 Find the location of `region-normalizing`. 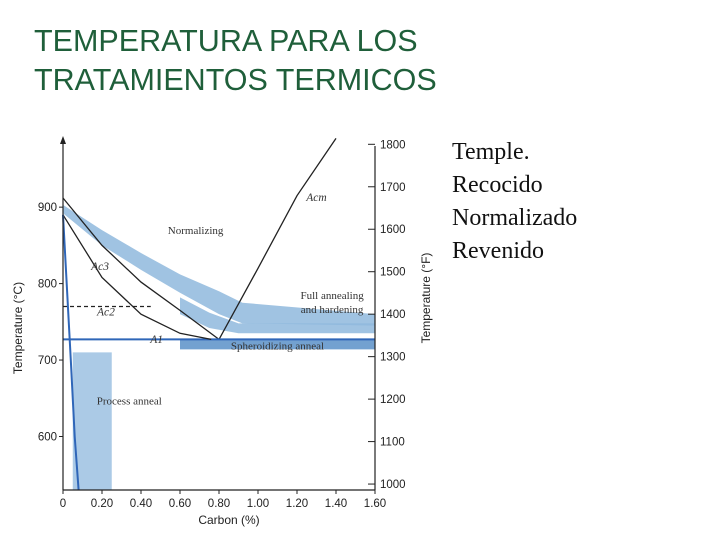

region-normalizing is located at coordinates (219, 265).